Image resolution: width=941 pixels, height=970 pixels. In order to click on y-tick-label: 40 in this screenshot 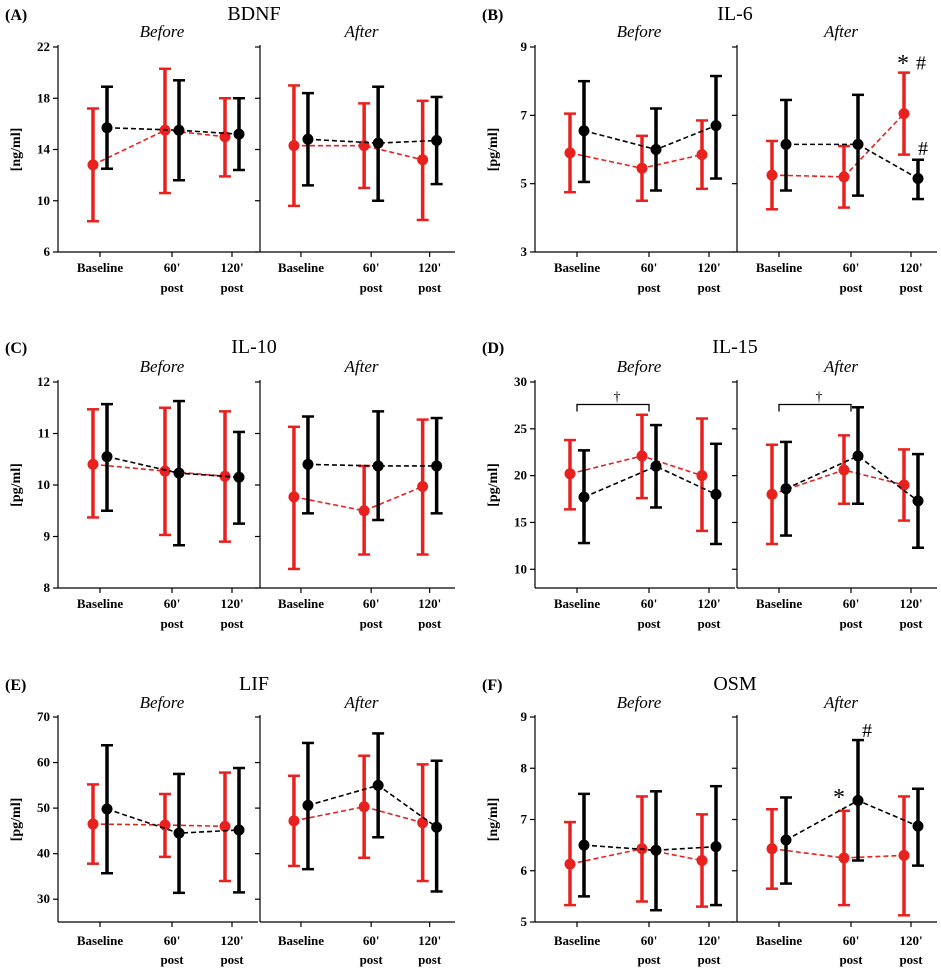, I will do `click(43, 853)`.